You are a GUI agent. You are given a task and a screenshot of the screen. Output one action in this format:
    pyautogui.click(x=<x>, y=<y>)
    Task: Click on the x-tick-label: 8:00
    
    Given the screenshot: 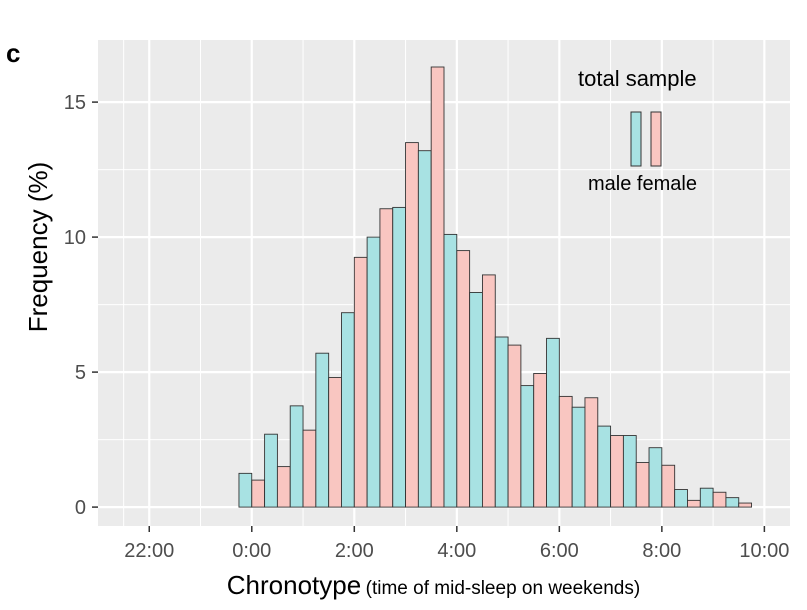 What is the action you would take?
    pyautogui.click(x=661, y=551)
    